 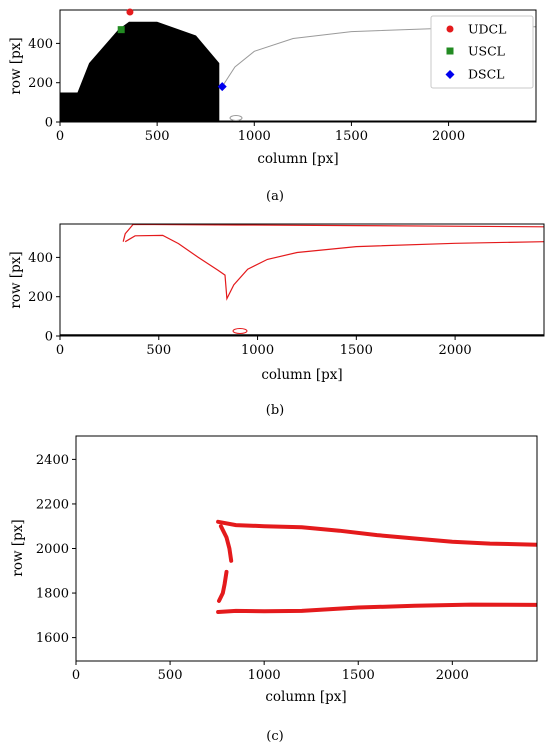 What do you see at coordinates (52, 594) in the screenshot?
I see `y-tick-label: 1800` at bounding box center [52, 594].